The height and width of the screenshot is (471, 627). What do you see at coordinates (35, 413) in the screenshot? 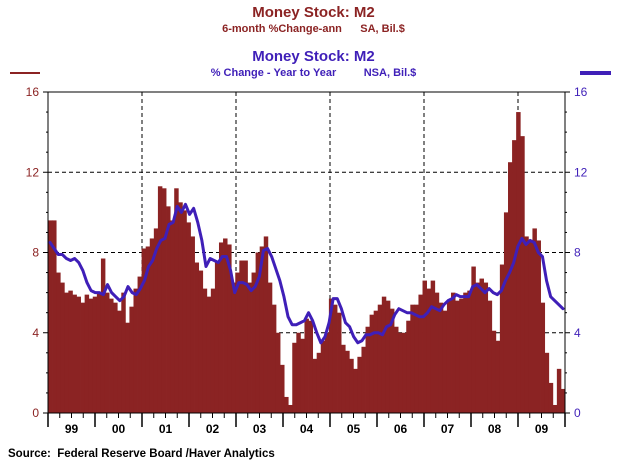
I see `y-tick-label-left: 0` at bounding box center [35, 413].